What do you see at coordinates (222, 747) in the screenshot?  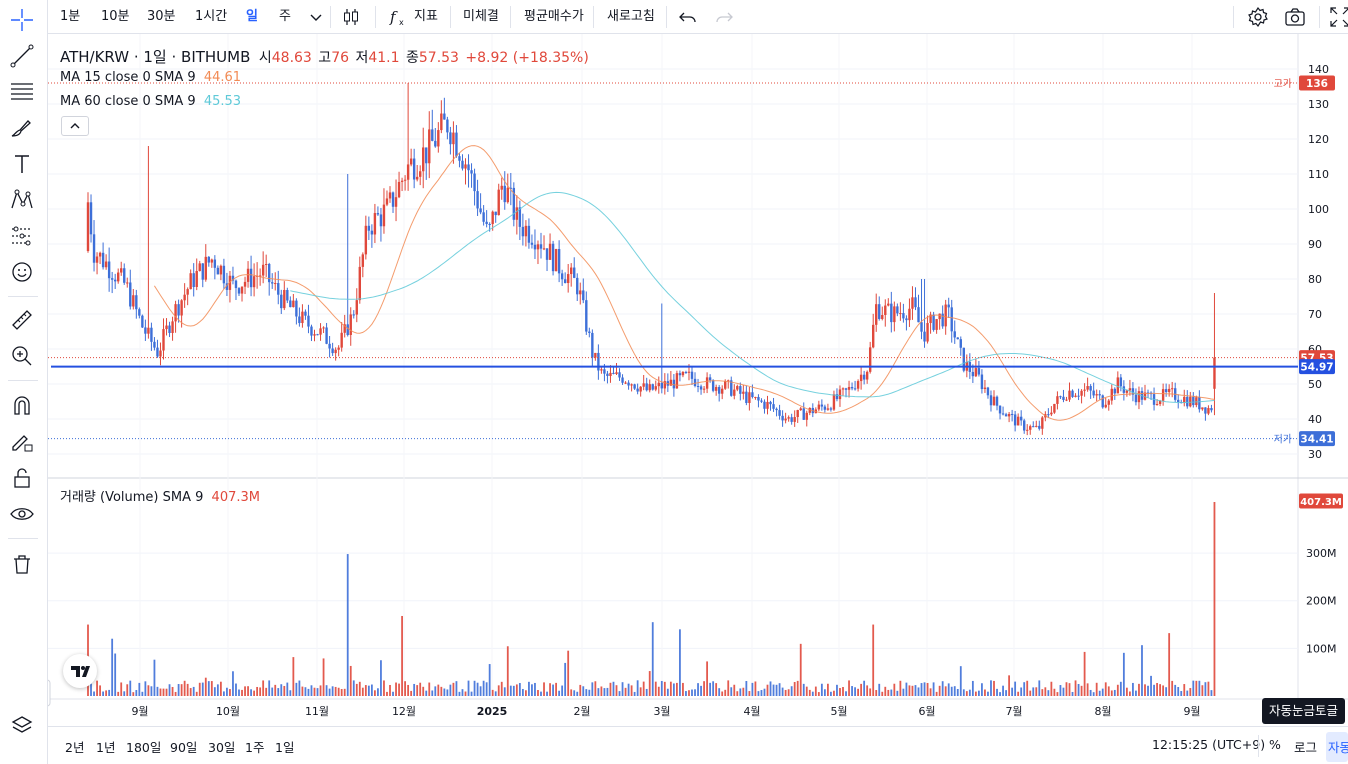 I see `range-30d: 30일` at bounding box center [222, 747].